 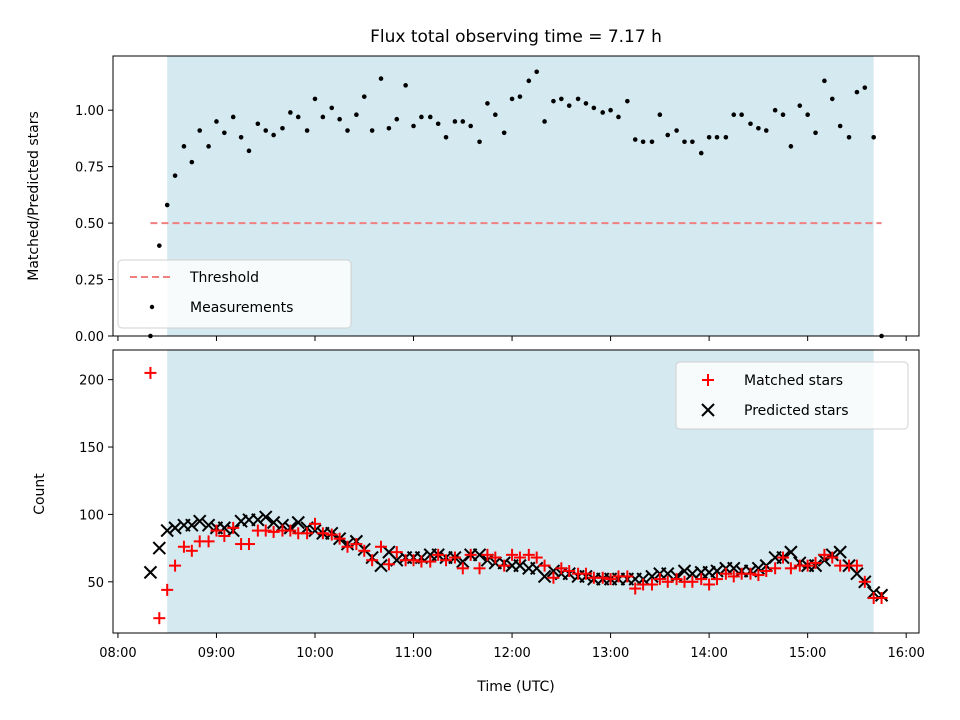 I want to click on measurements-legend-swatch, so click(x=152, y=307).